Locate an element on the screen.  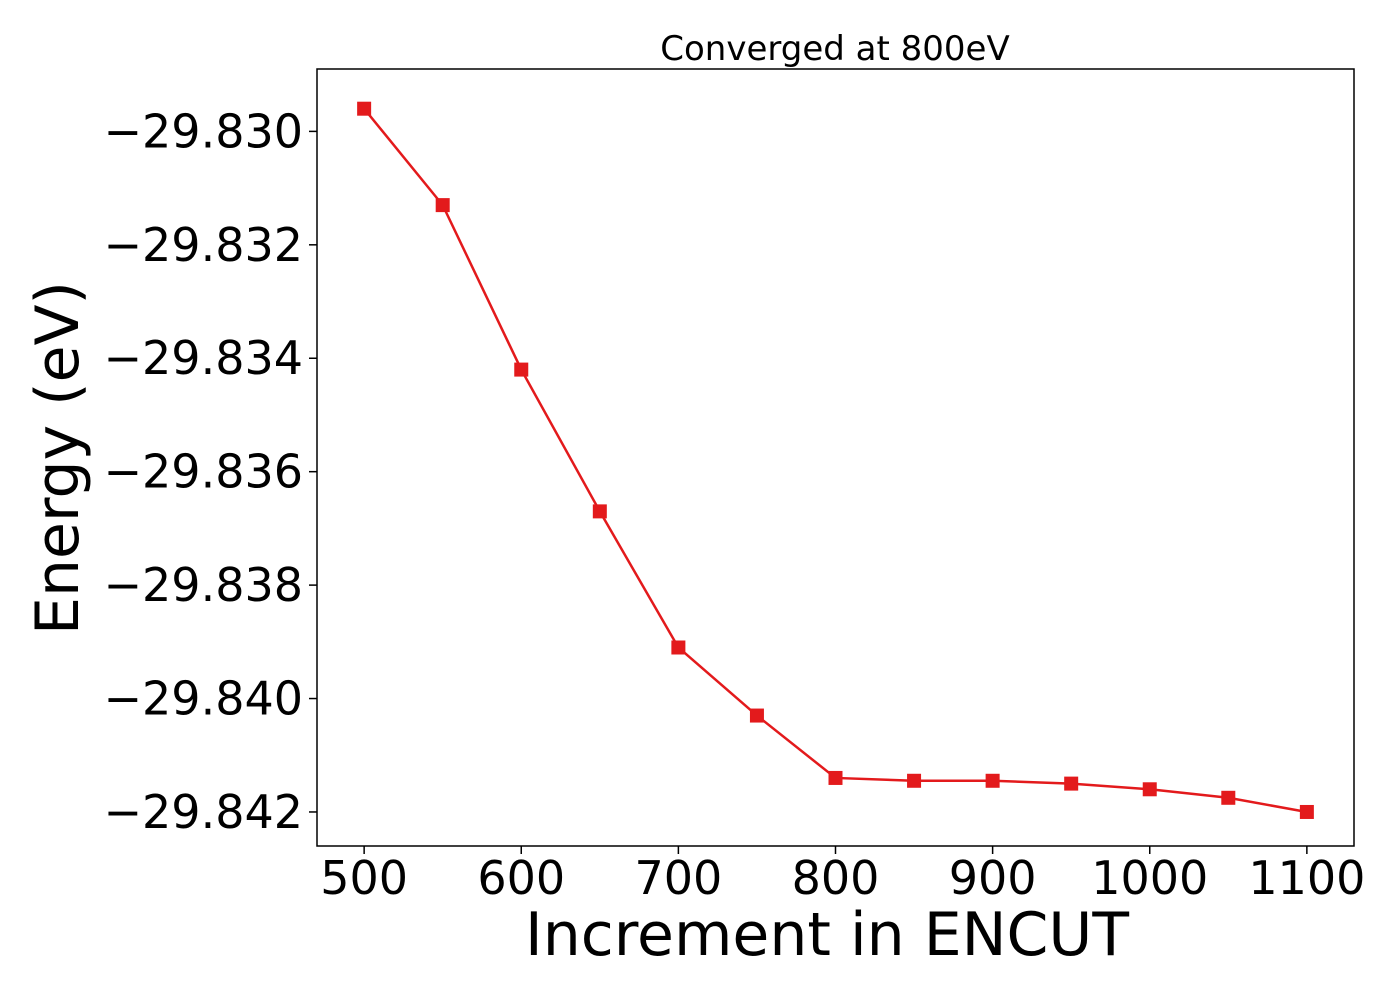
x-tick-label: 600 is located at coordinates (521, 878).